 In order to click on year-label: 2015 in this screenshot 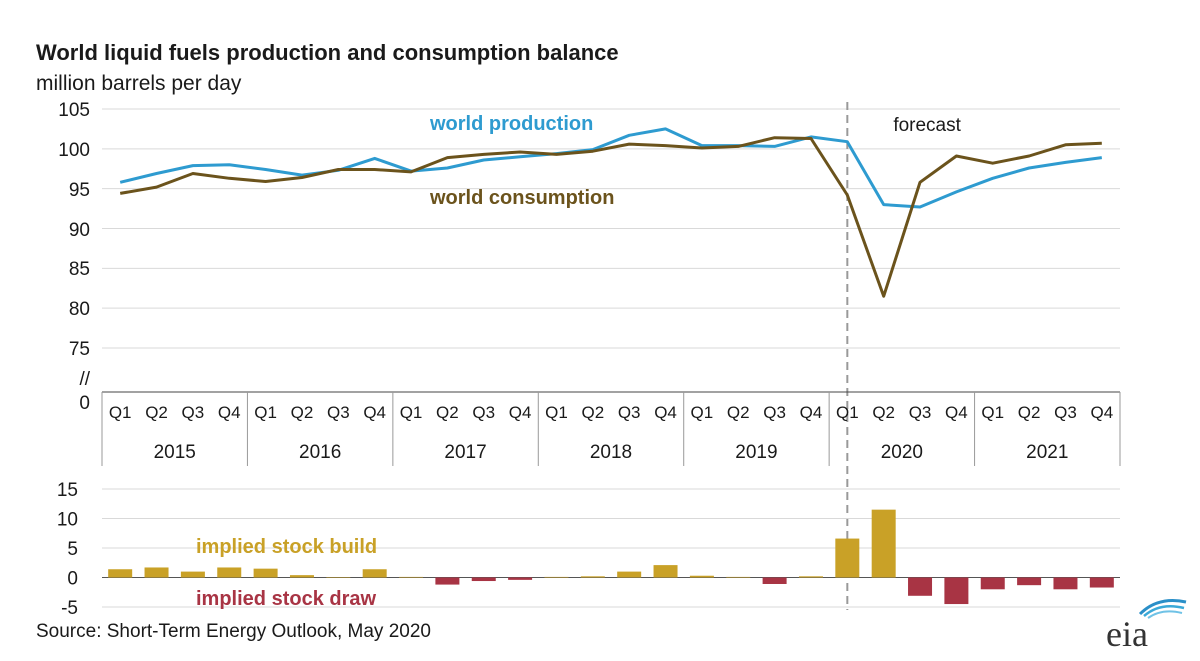, I will do `click(175, 452)`.